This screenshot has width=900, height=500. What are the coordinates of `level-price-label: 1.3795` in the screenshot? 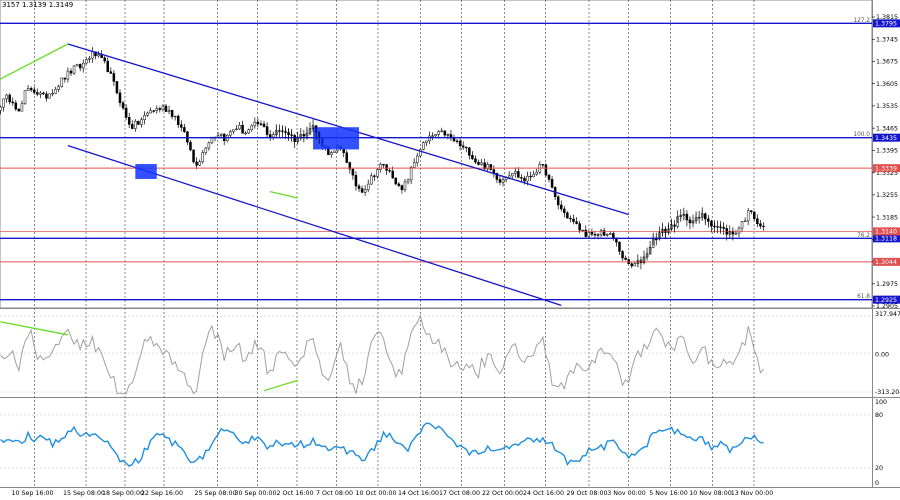 It's located at (886, 24).